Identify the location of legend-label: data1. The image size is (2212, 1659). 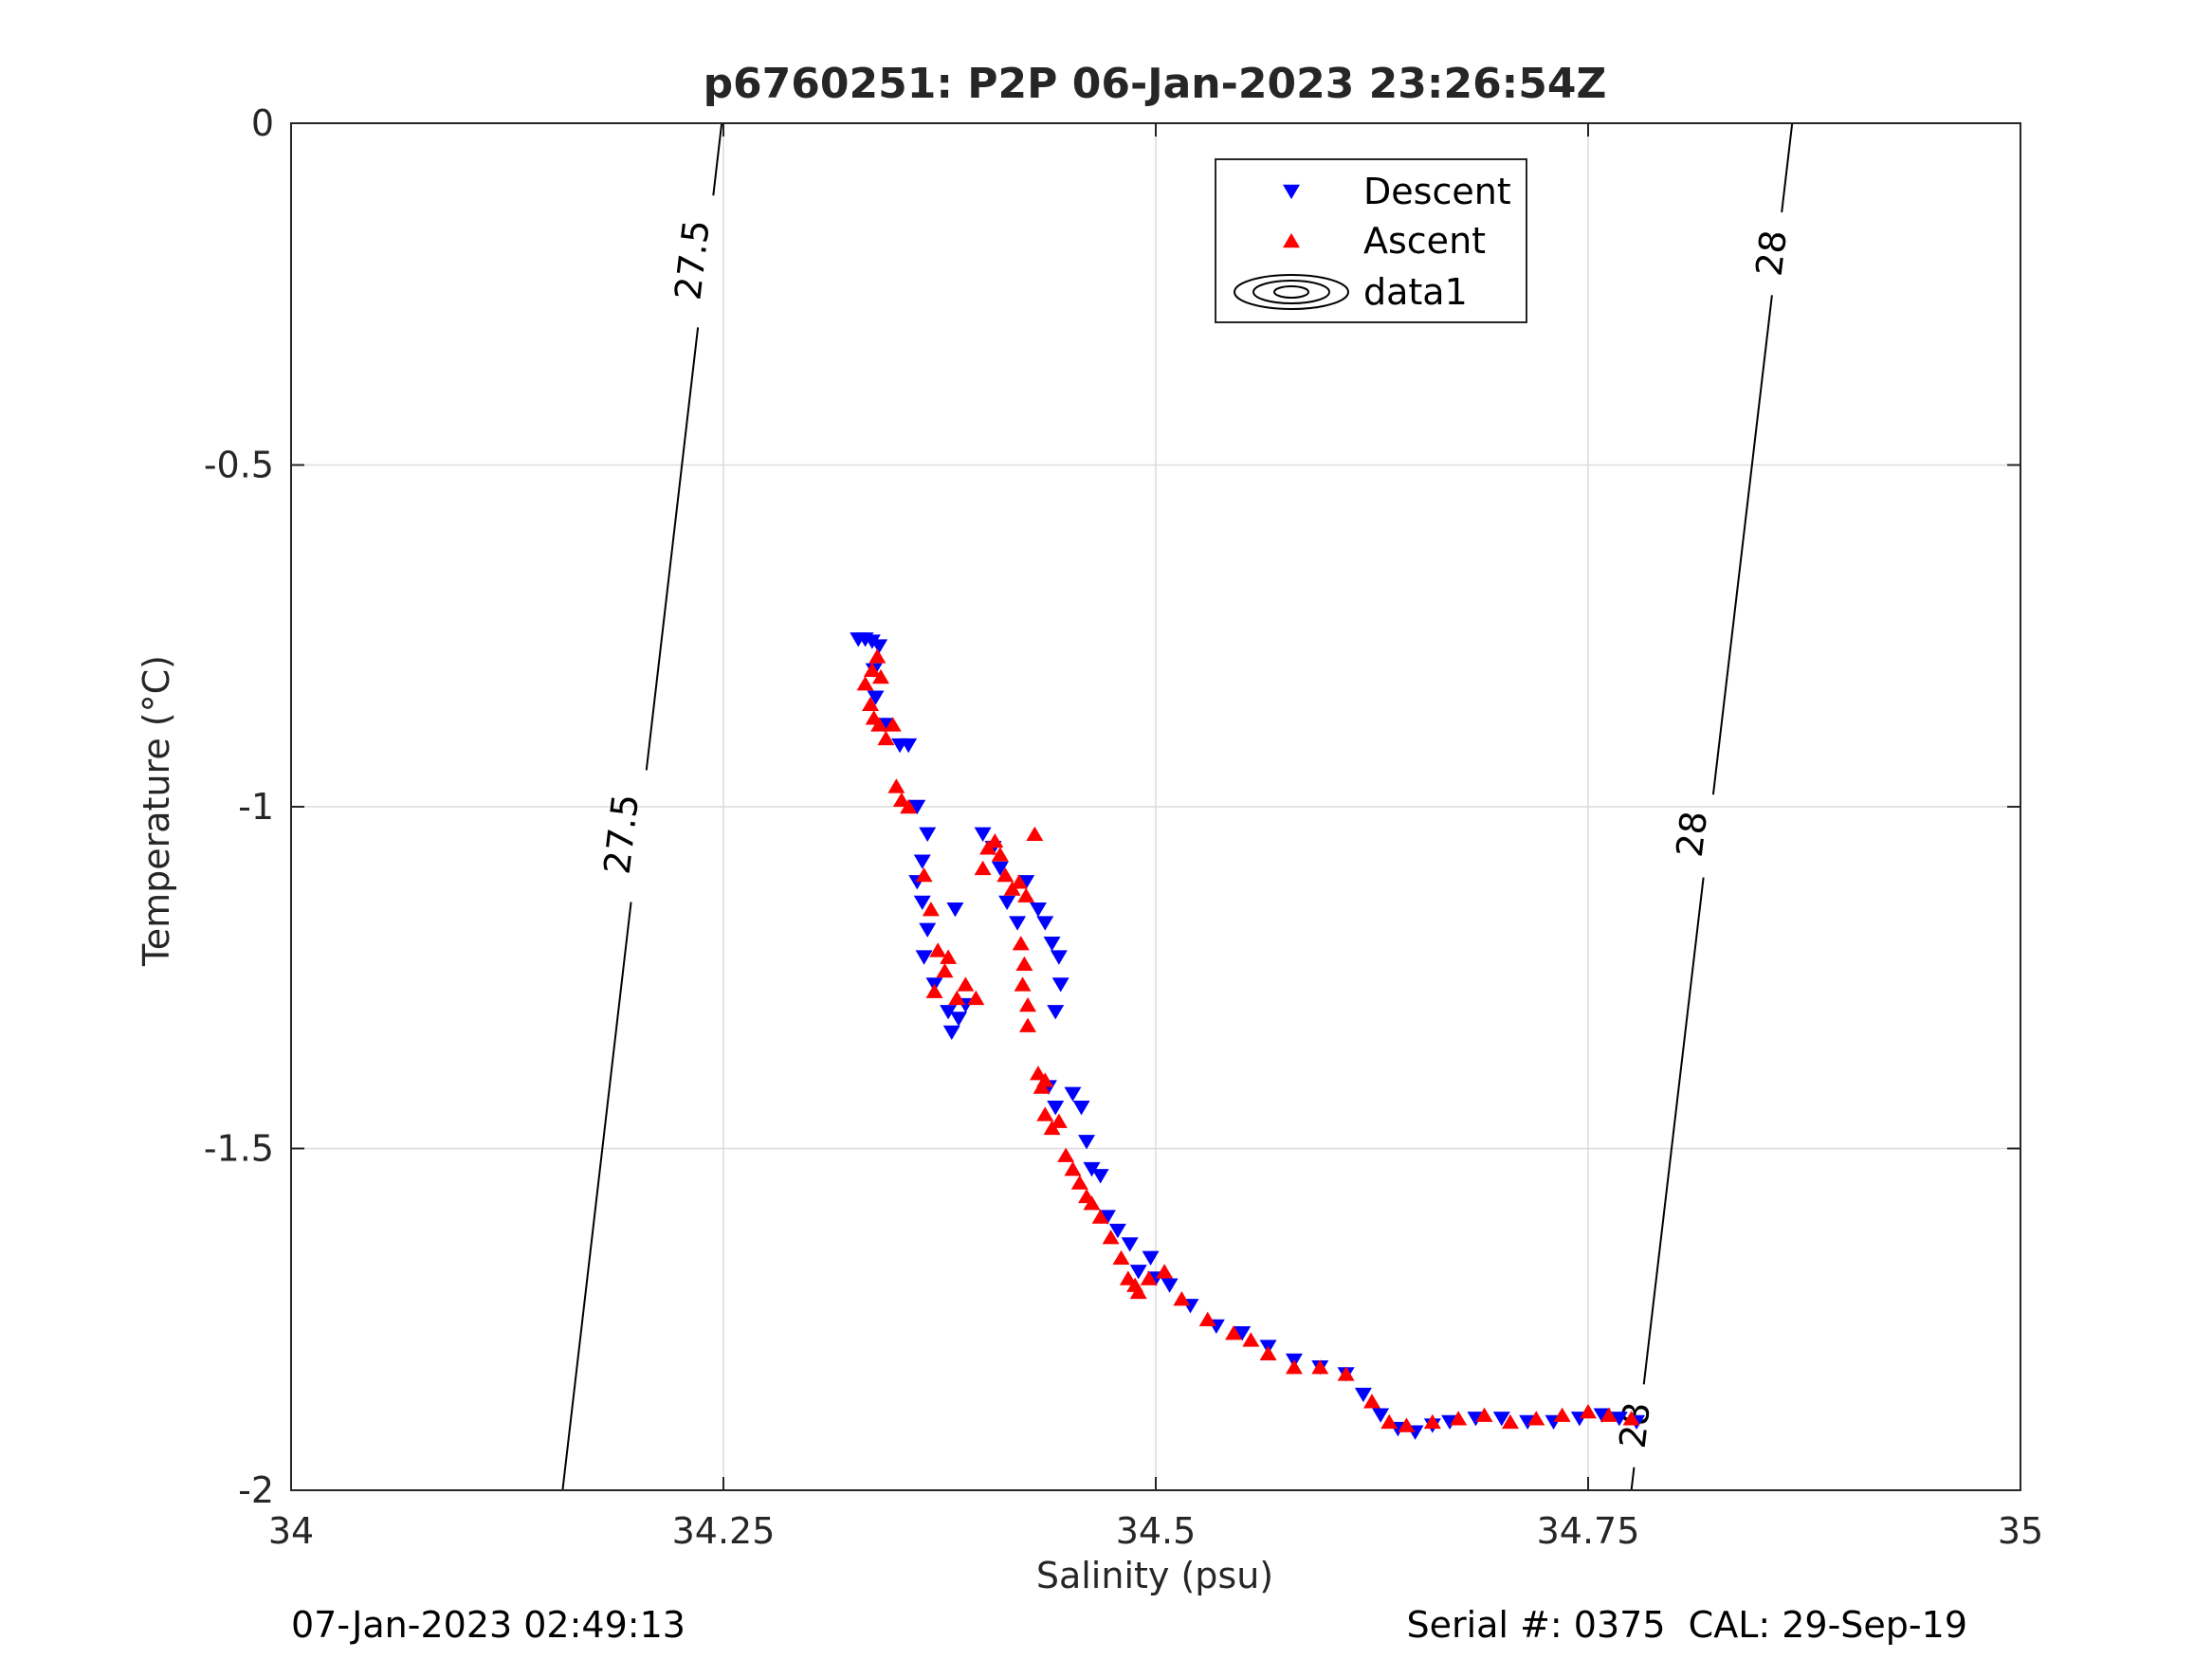
(1415, 292).